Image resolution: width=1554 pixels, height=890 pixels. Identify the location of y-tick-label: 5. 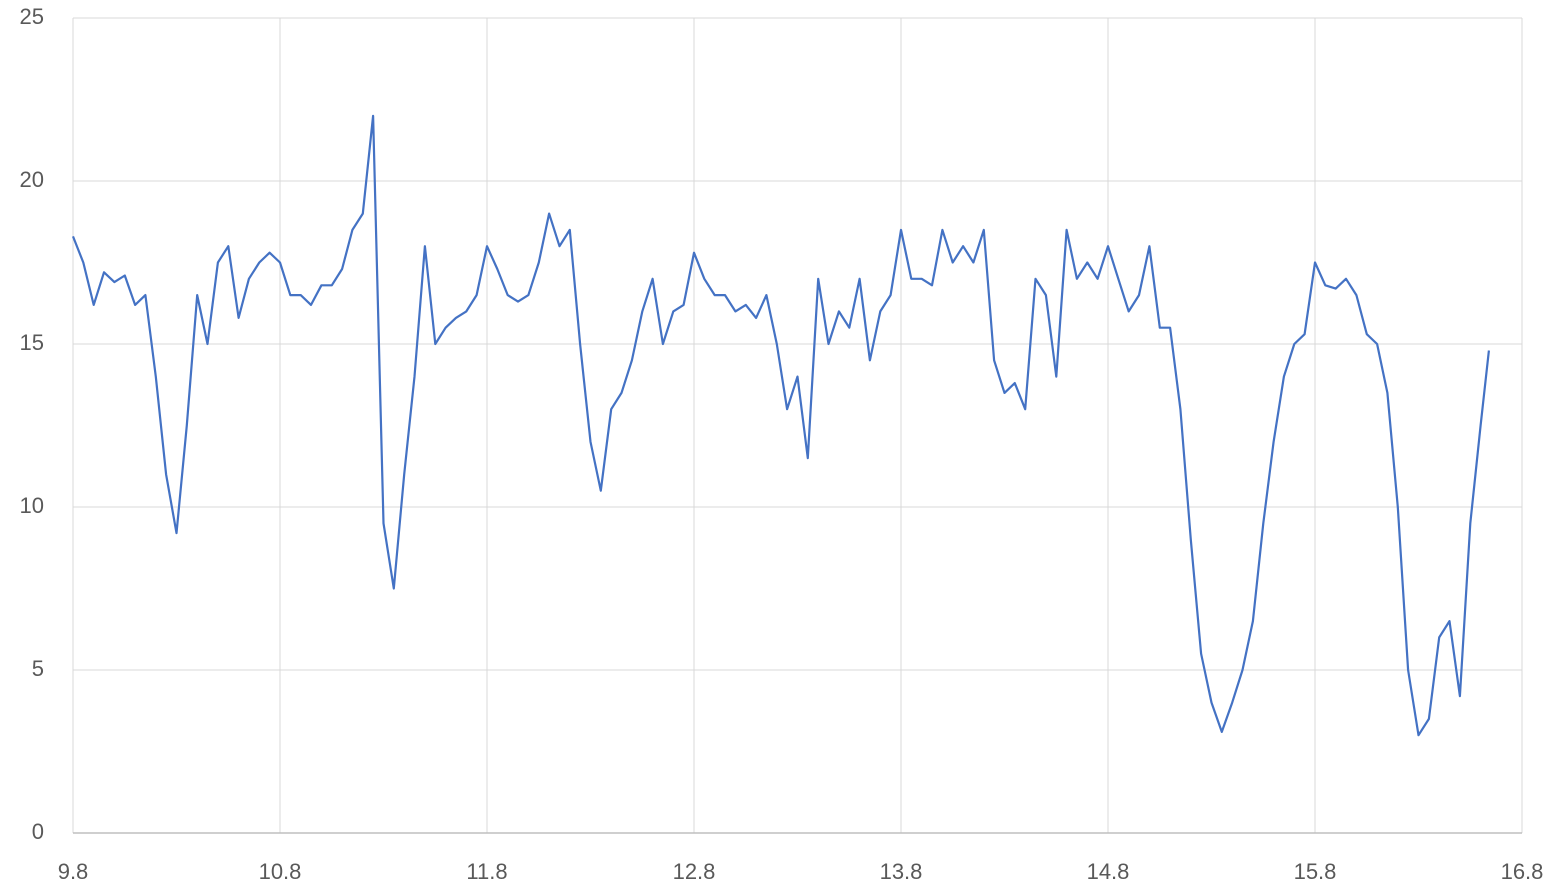
(38, 668).